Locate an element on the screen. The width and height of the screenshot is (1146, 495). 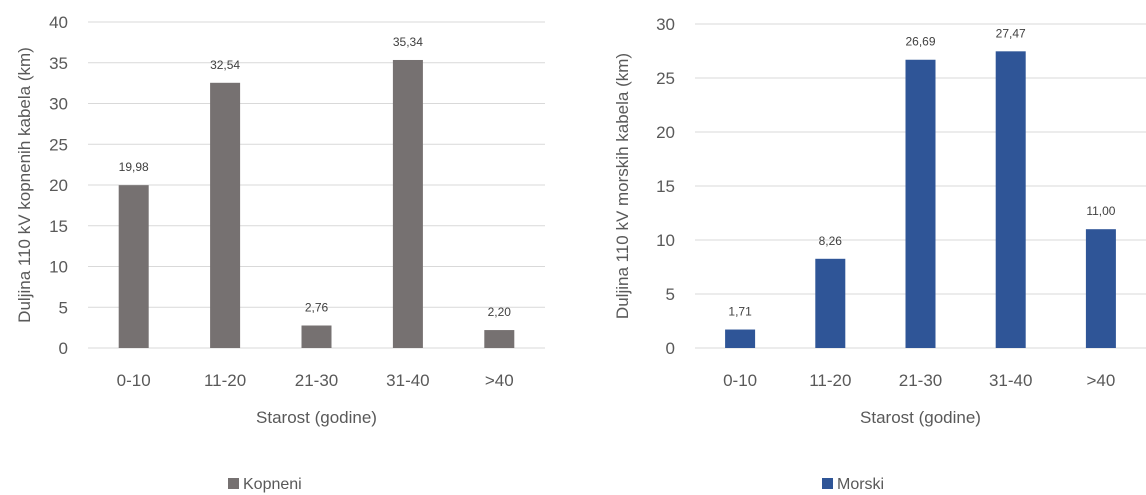
data-label: 2,76 is located at coordinates (317, 308).